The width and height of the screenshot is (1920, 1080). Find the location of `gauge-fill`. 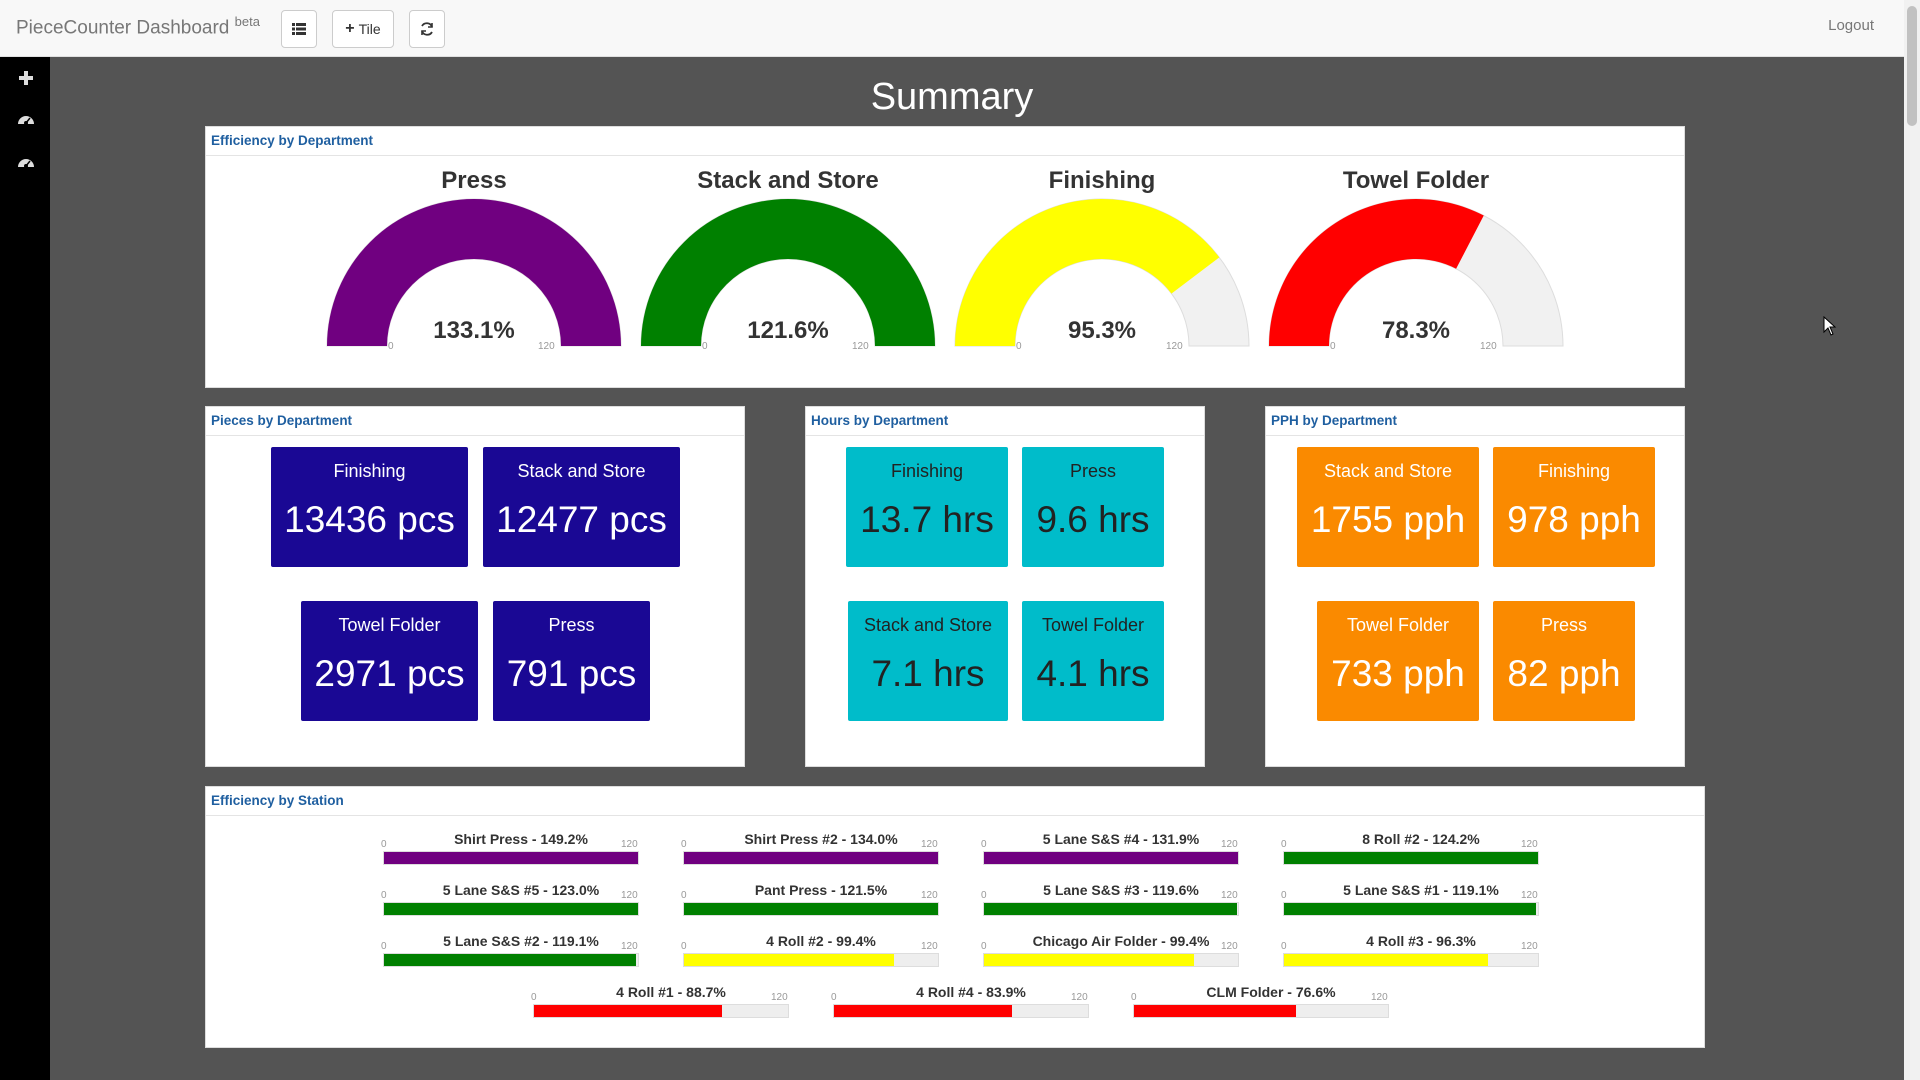

gauge-fill is located at coordinates (1087, 272).